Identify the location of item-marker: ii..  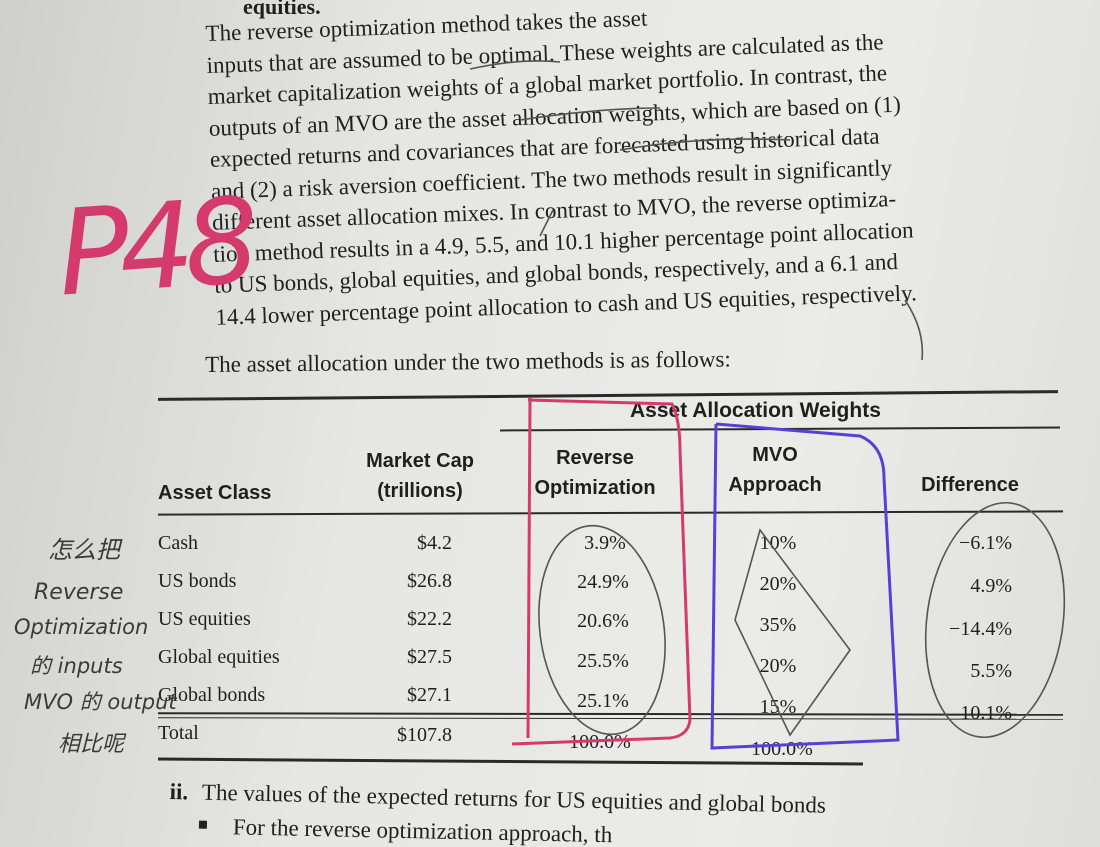
(179, 791).